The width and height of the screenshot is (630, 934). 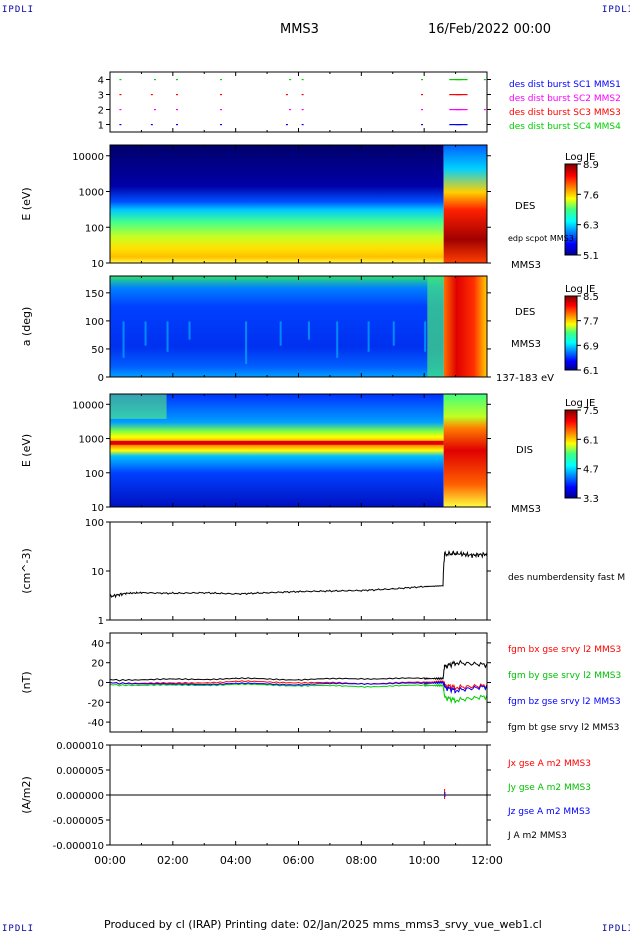 What do you see at coordinates (591, 322) in the screenshot?
I see `colorbar-tick-label: 7.7` at bounding box center [591, 322].